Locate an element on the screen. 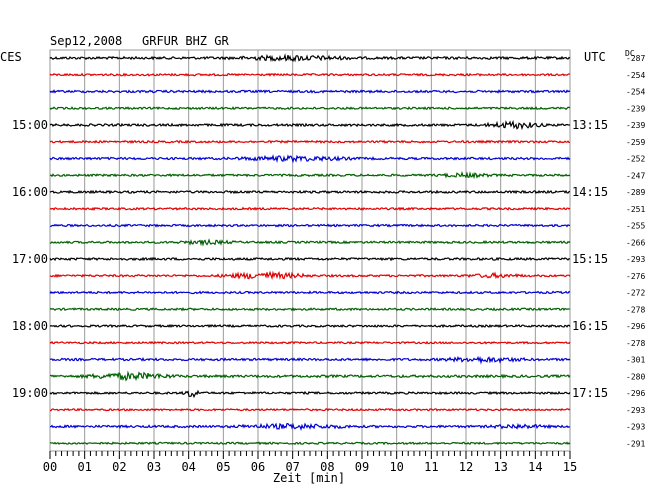  x-tick-label: 15 is located at coordinates (570, 467).